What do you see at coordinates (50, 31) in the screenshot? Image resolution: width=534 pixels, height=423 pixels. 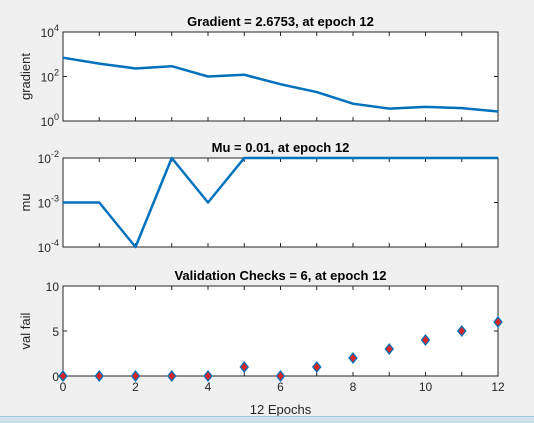 I see `gradient-y-tick-label: 10⁴` at bounding box center [50, 31].